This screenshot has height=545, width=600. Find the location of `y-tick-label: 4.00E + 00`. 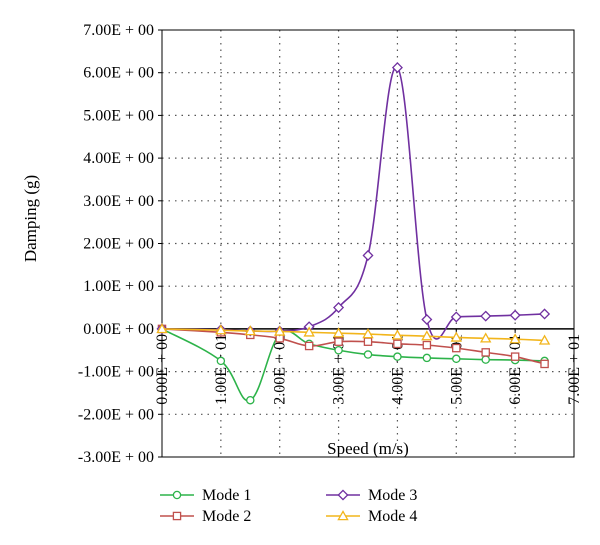

y-tick-label: 4.00E + 00 is located at coordinates (118, 158).